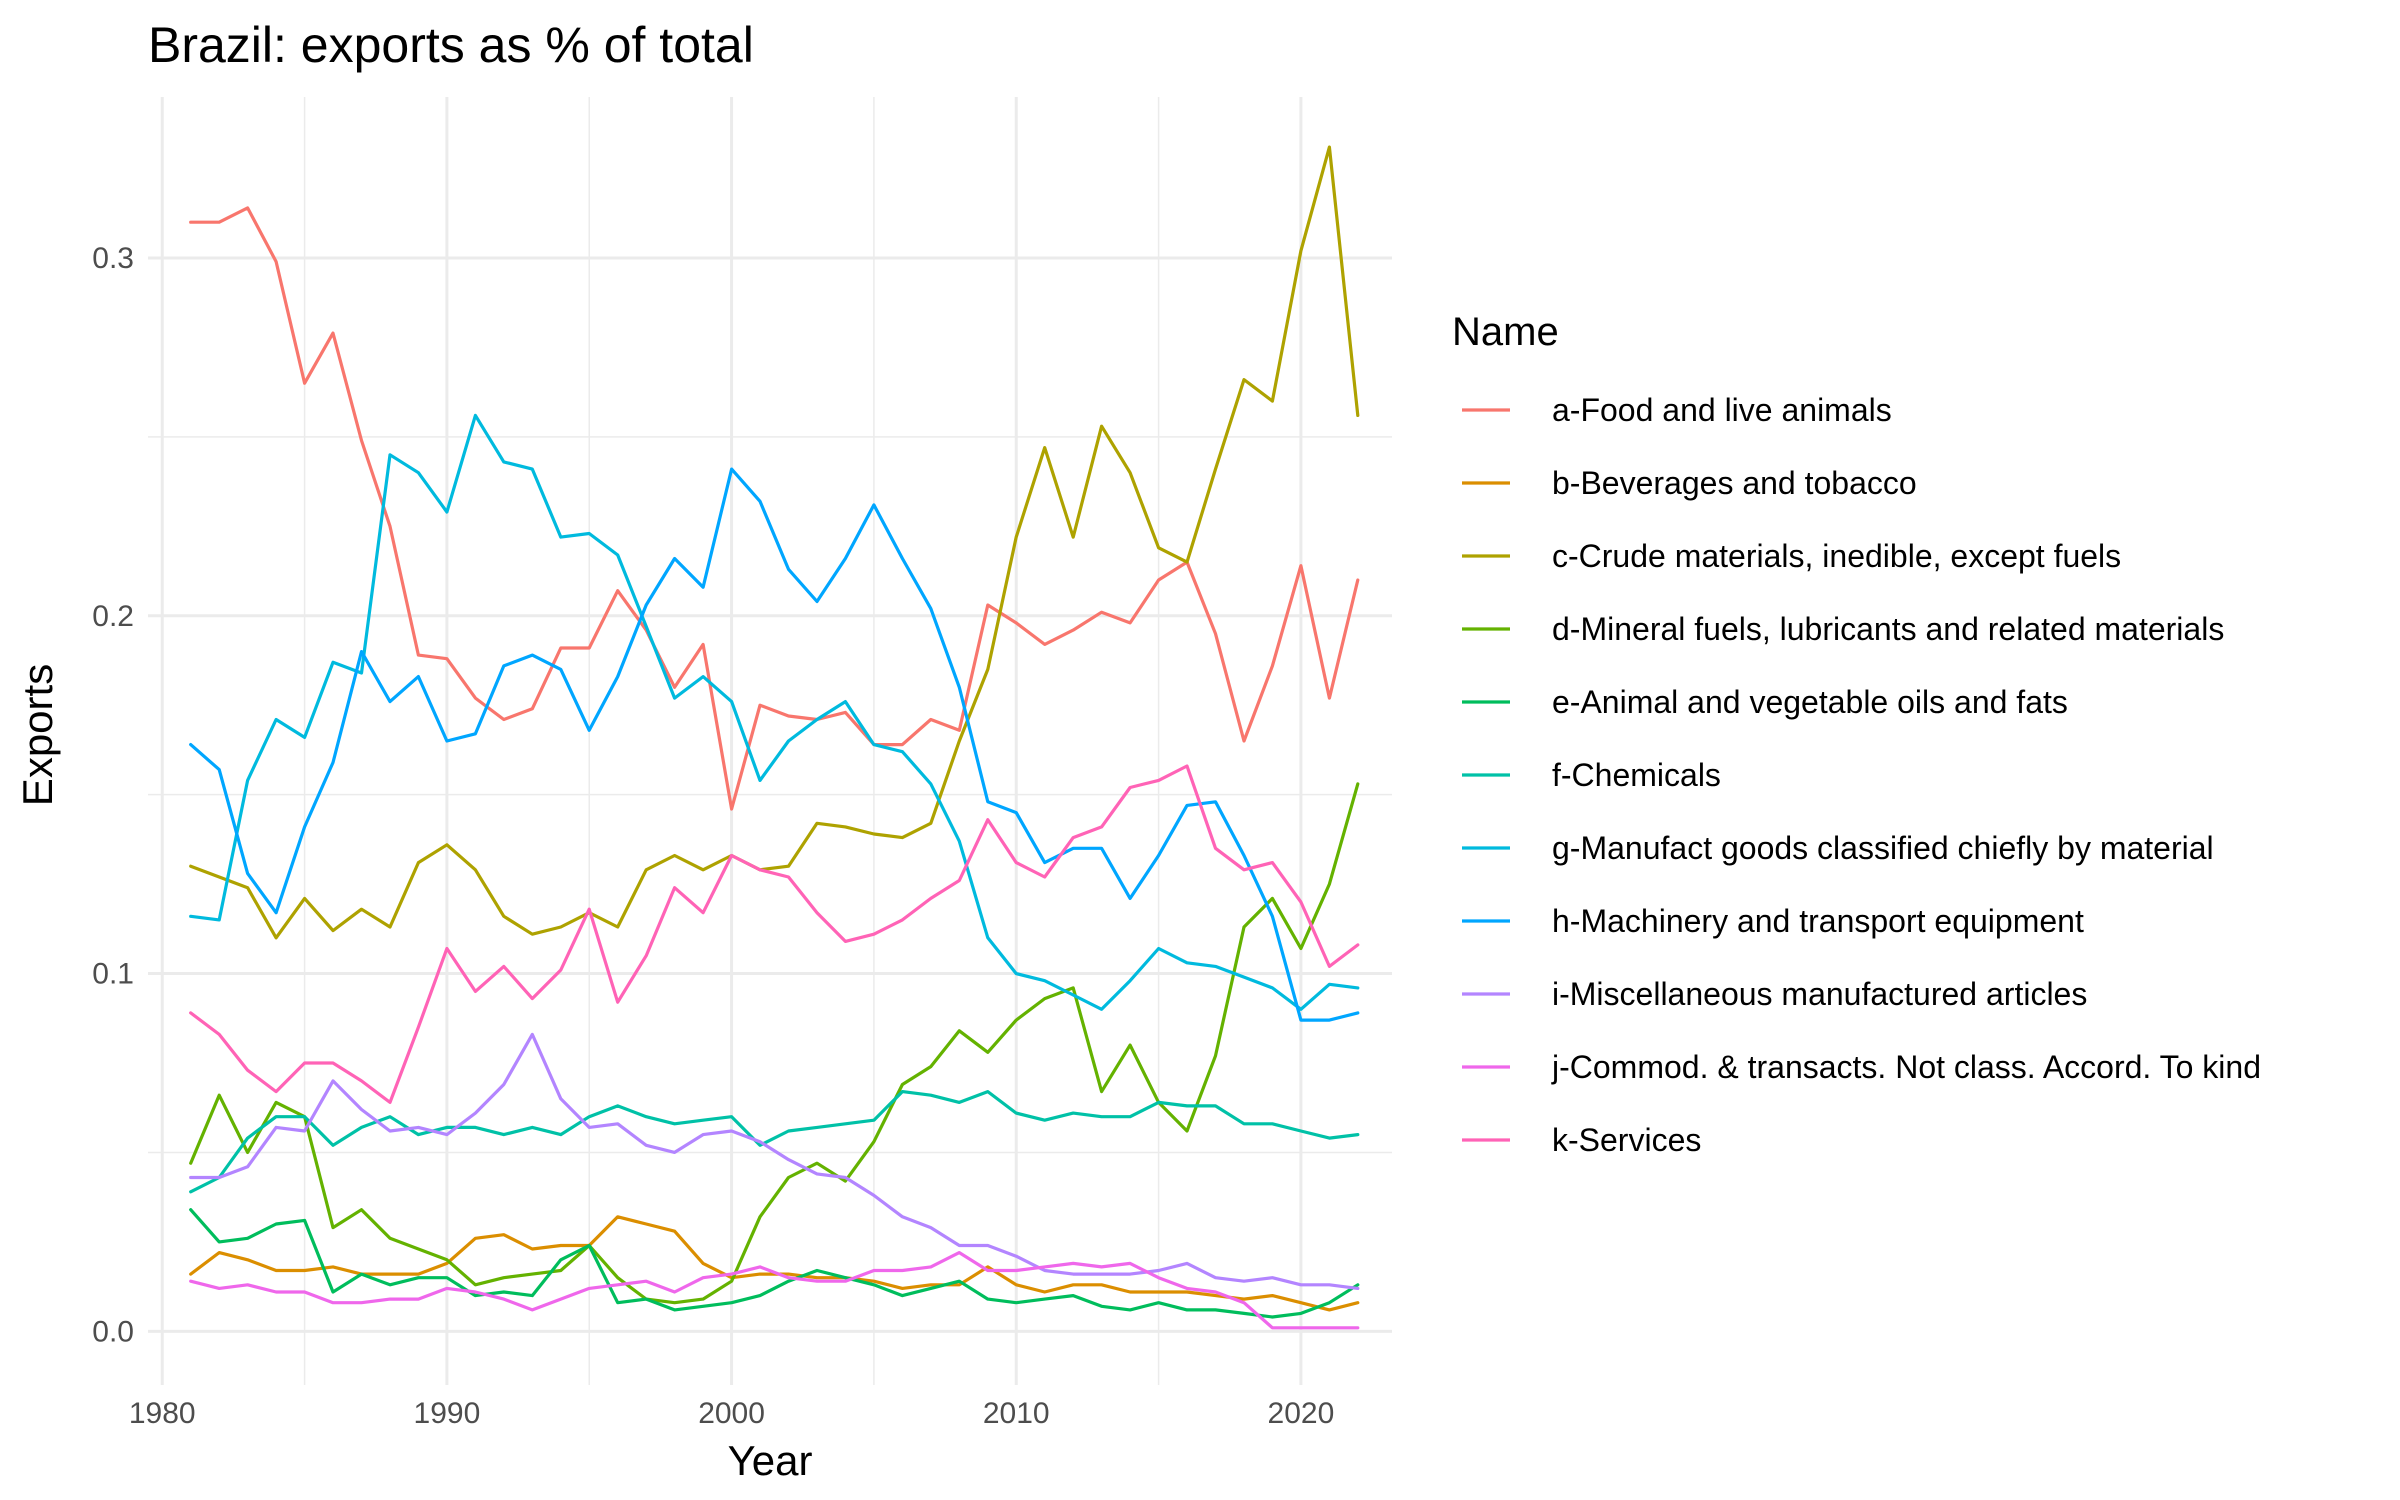 This screenshot has height=1500, width=2400. Describe the element at coordinates (1722, 410) in the screenshot. I see `legend-label: a-Food and live animals` at that location.